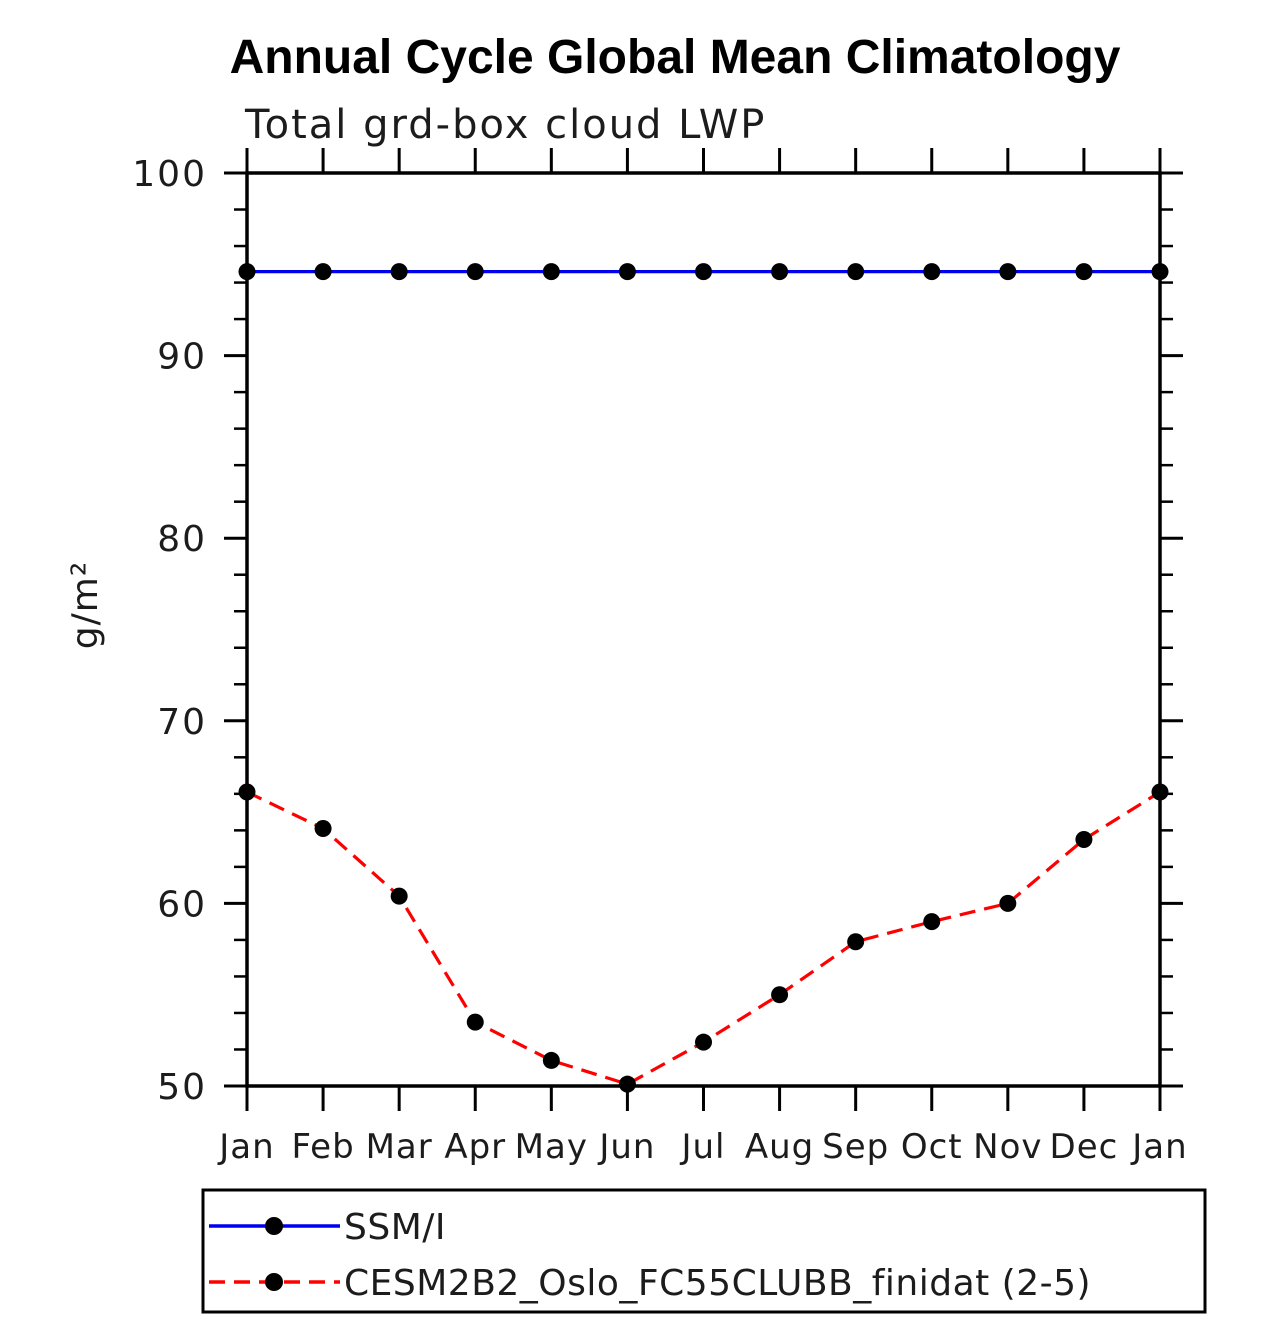 The height and width of the screenshot is (1324, 1285). Describe the element at coordinates (182, 539) in the screenshot. I see `y-tick-label: 80` at that location.